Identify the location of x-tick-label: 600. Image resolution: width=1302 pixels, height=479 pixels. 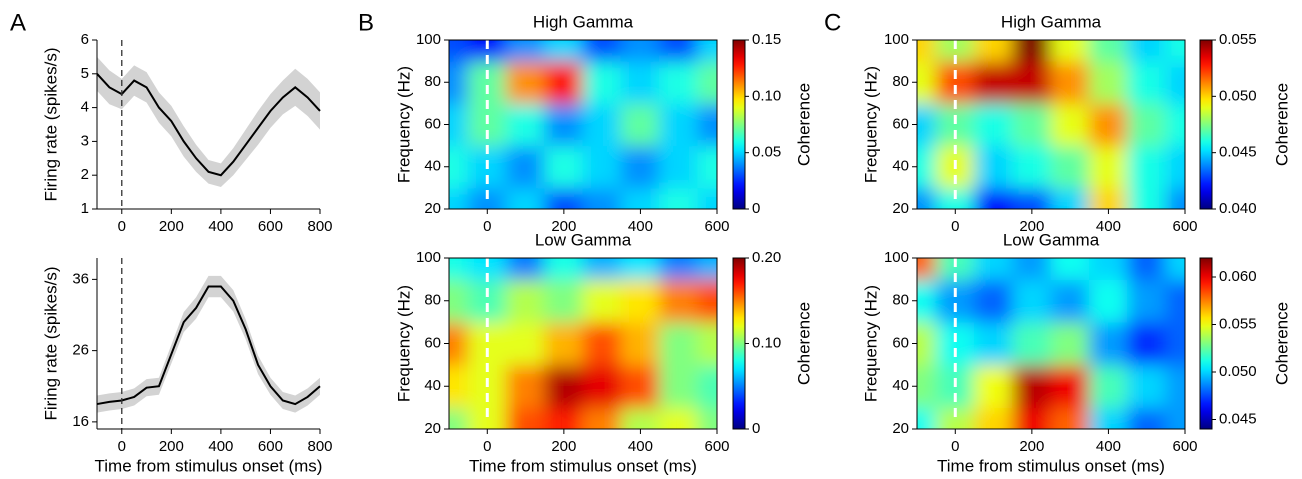
(716, 226).